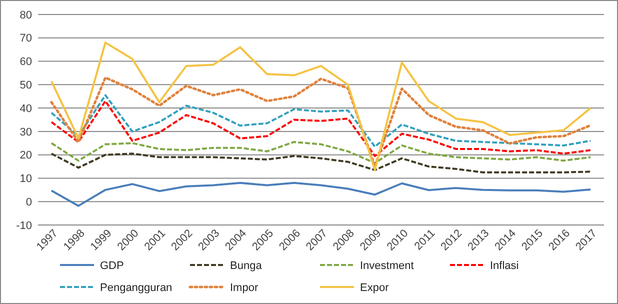  Describe the element at coordinates (244, 288) in the screenshot. I see `legend-label: Impor` at that location.